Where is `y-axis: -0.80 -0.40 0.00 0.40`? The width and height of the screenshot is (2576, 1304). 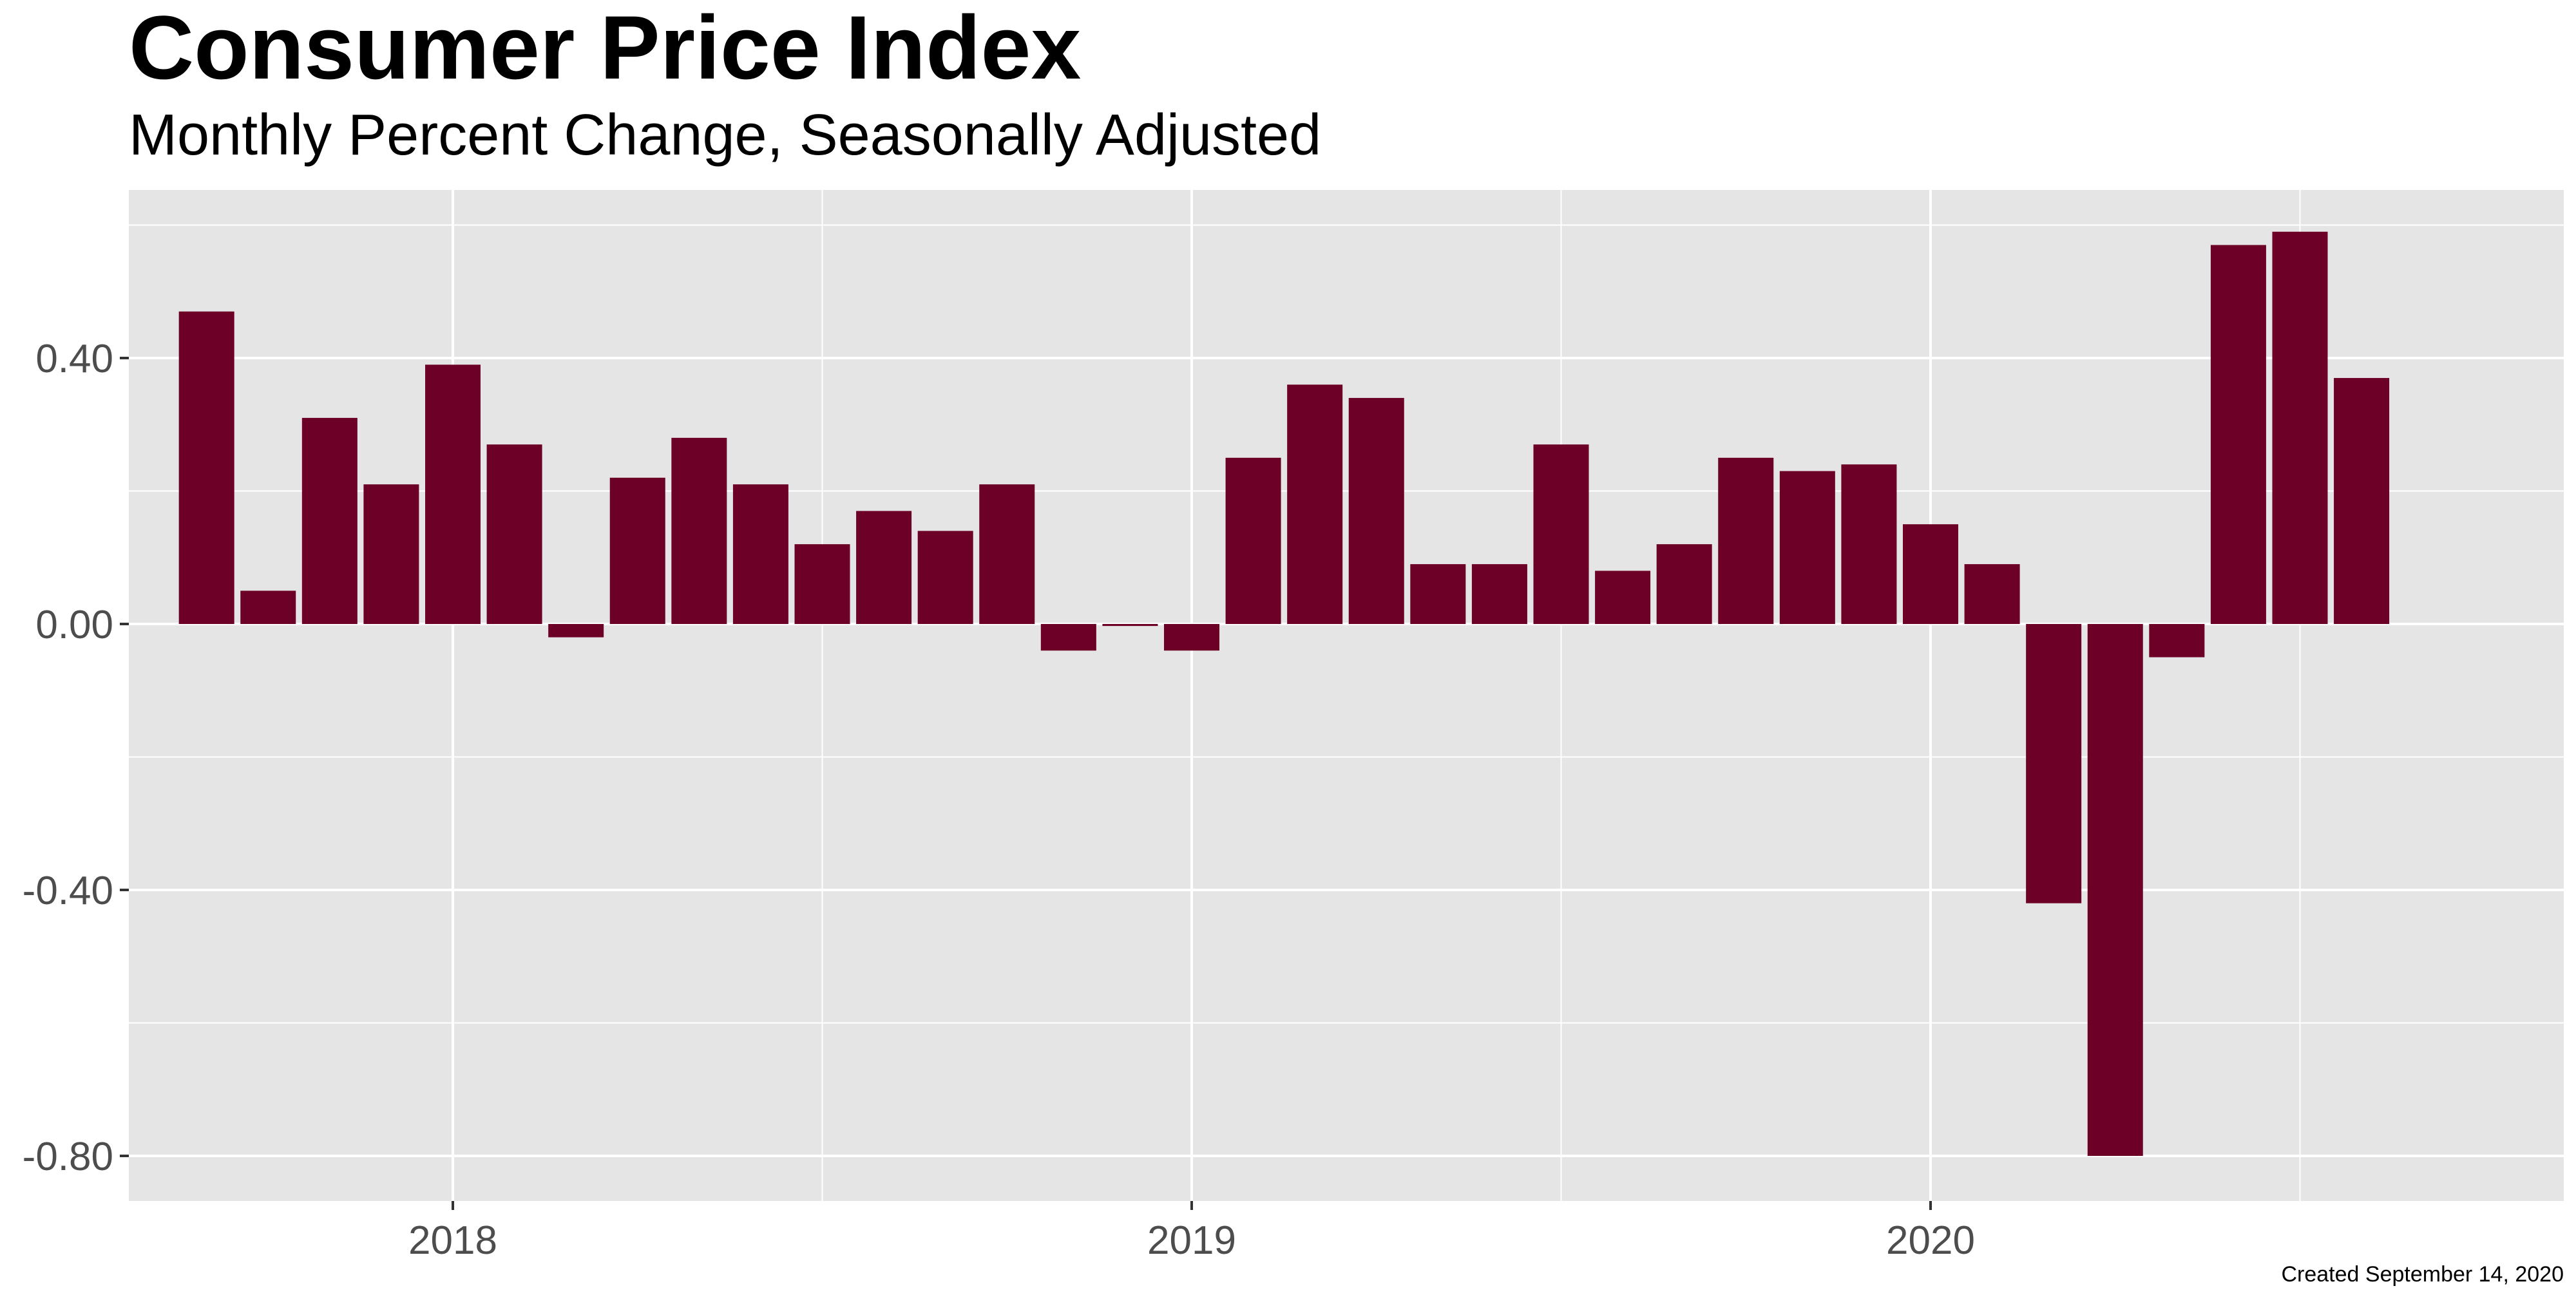
y-axis: -0.80 -0.40 0.00 0.40 is located at coordinates (76, 758).